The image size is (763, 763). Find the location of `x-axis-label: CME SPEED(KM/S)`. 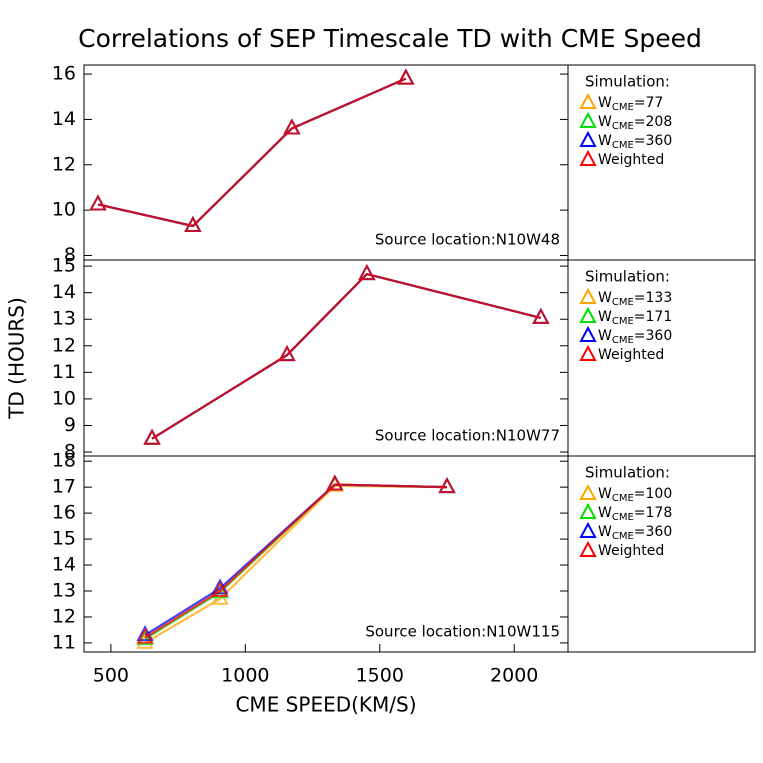

x-axis-label: CME SPEED(KM/S) is located at coordinates (325, 705).